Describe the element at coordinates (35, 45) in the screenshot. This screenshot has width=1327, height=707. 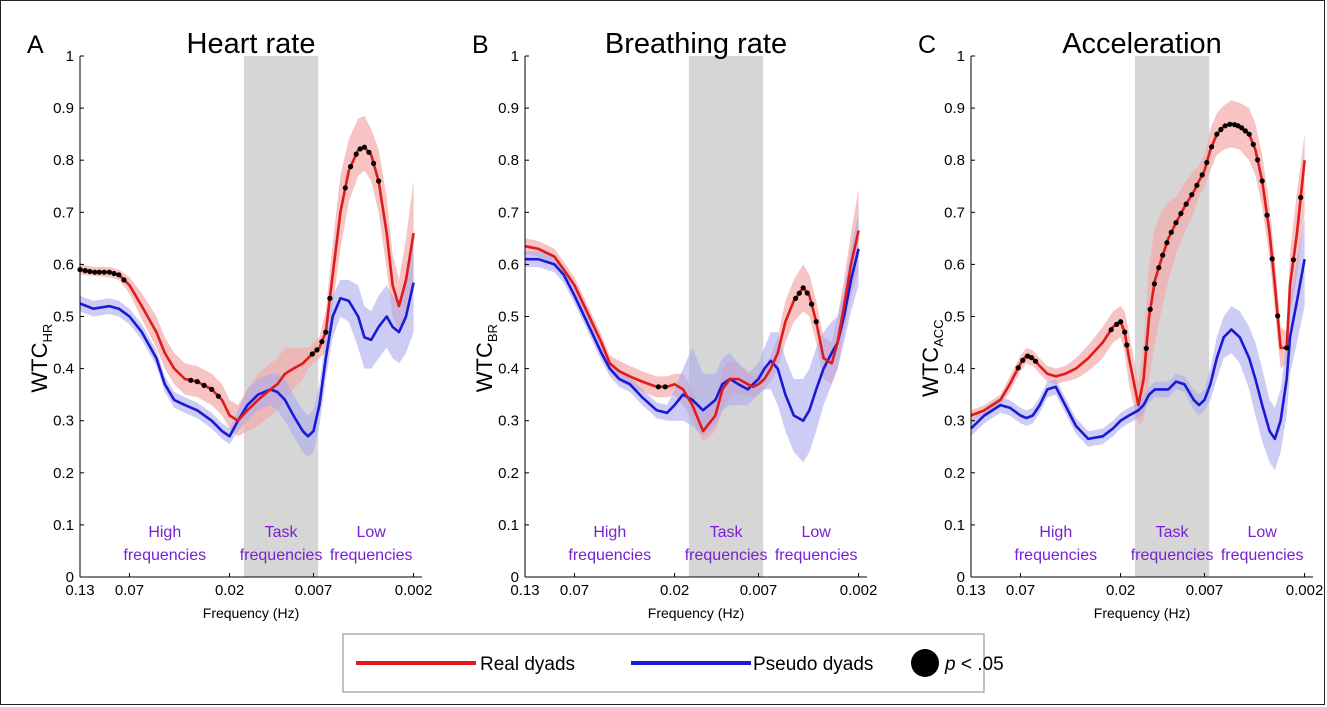
I see `panel-letter: A` at that location.